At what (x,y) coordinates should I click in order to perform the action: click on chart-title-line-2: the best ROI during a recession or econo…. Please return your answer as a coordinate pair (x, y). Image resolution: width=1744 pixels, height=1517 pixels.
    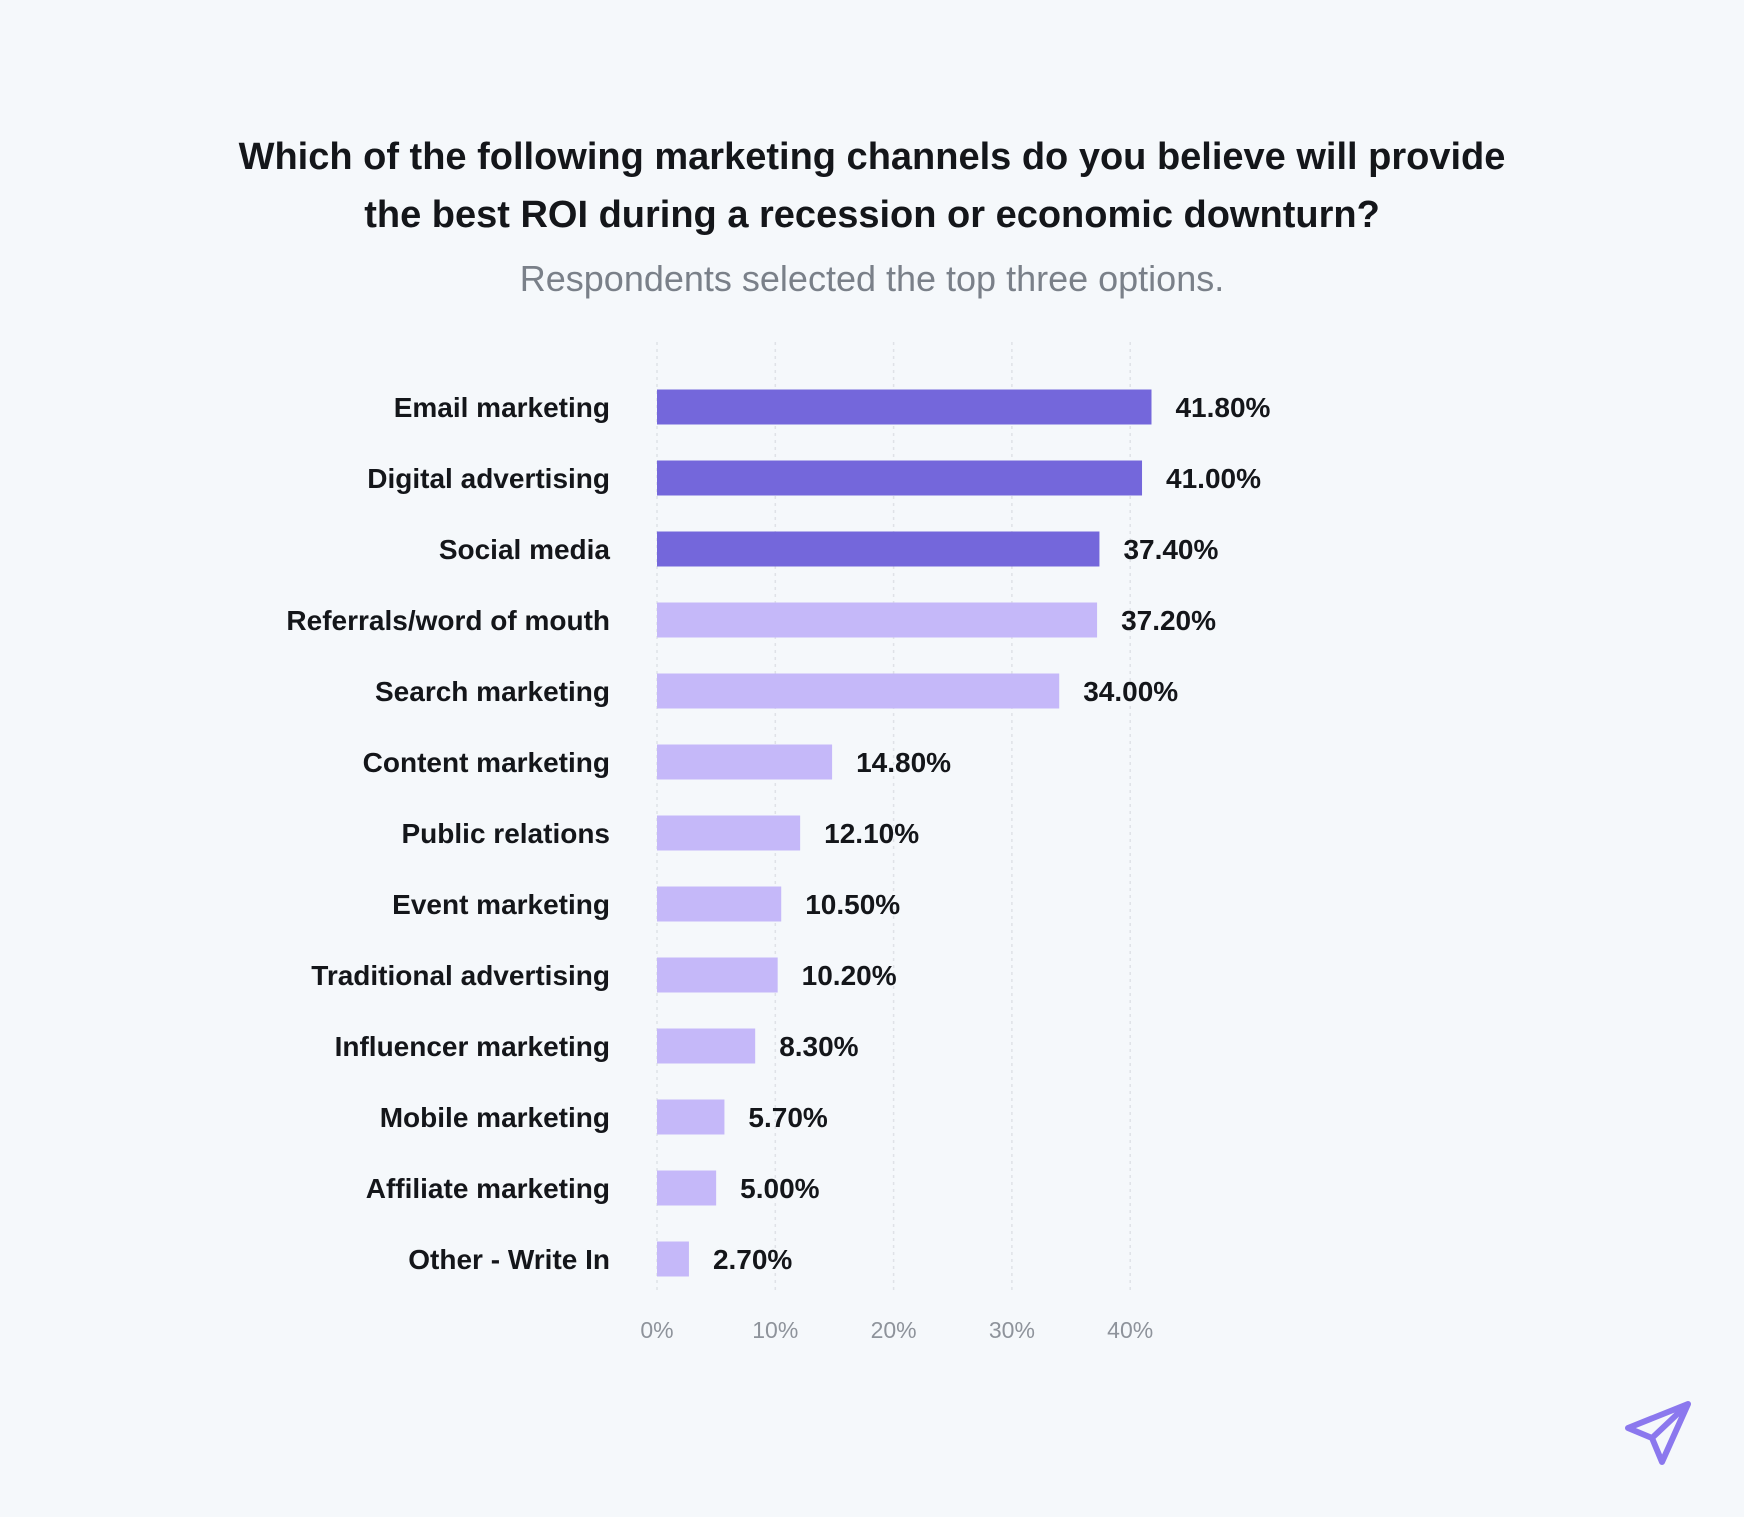
    Looking at the image, I should click on (872, 215).